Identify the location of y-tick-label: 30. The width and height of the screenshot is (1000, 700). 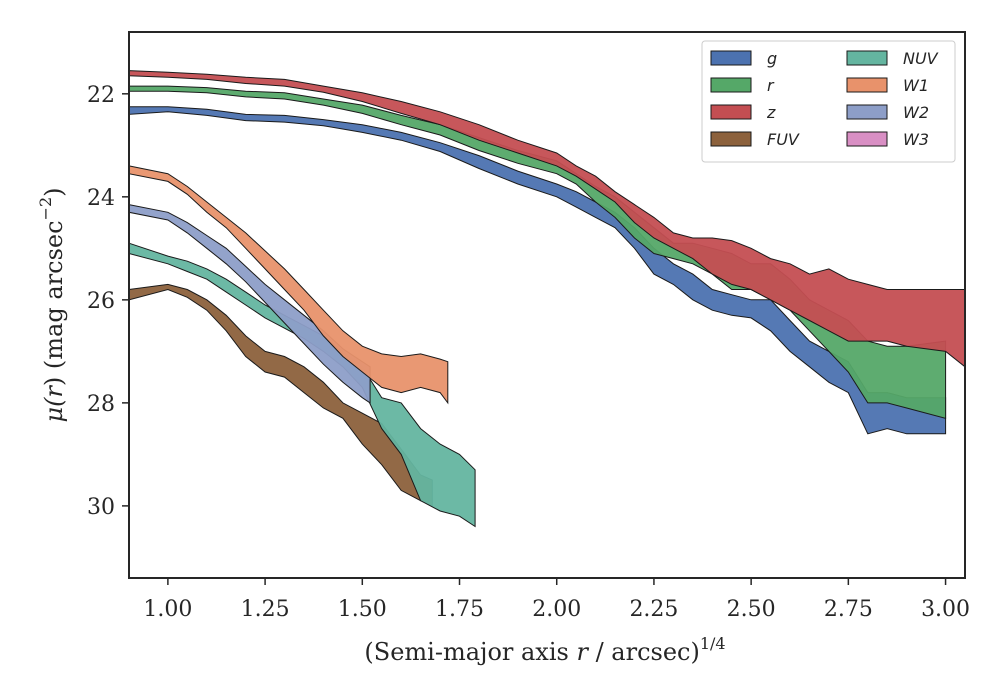
(101, 507).